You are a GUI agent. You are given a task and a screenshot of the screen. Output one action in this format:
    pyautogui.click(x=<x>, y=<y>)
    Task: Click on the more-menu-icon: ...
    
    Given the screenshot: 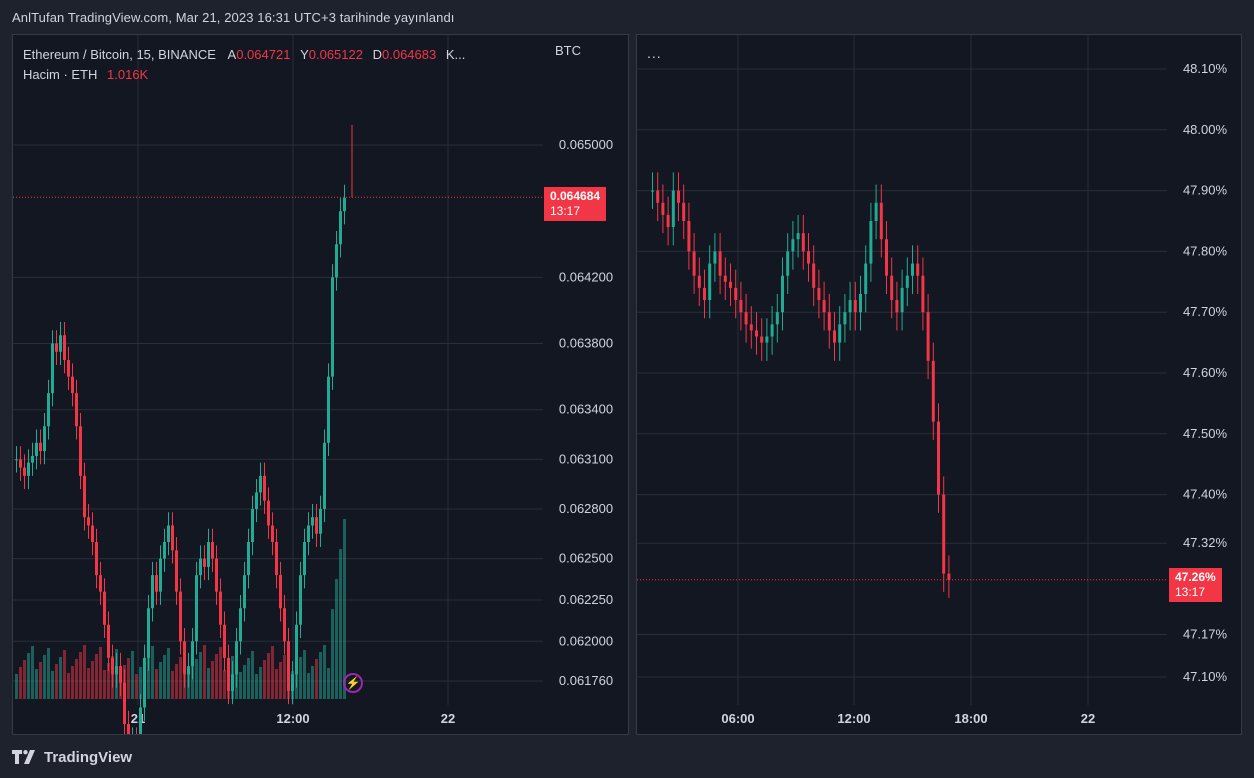 What is the action you would take?
    pyautogui.click(x=654, y=53)
    